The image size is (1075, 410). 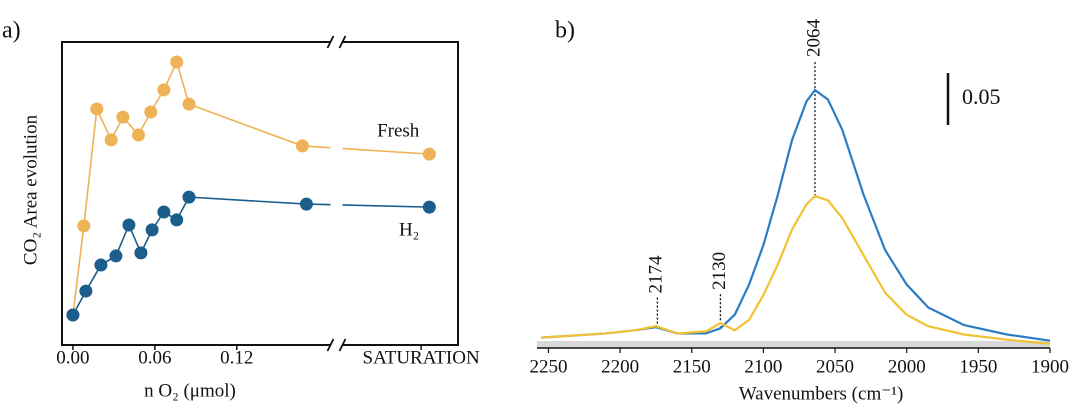 I want to click on y-axis-label: CO₂ Area evolution, so click(x=30, y=189).